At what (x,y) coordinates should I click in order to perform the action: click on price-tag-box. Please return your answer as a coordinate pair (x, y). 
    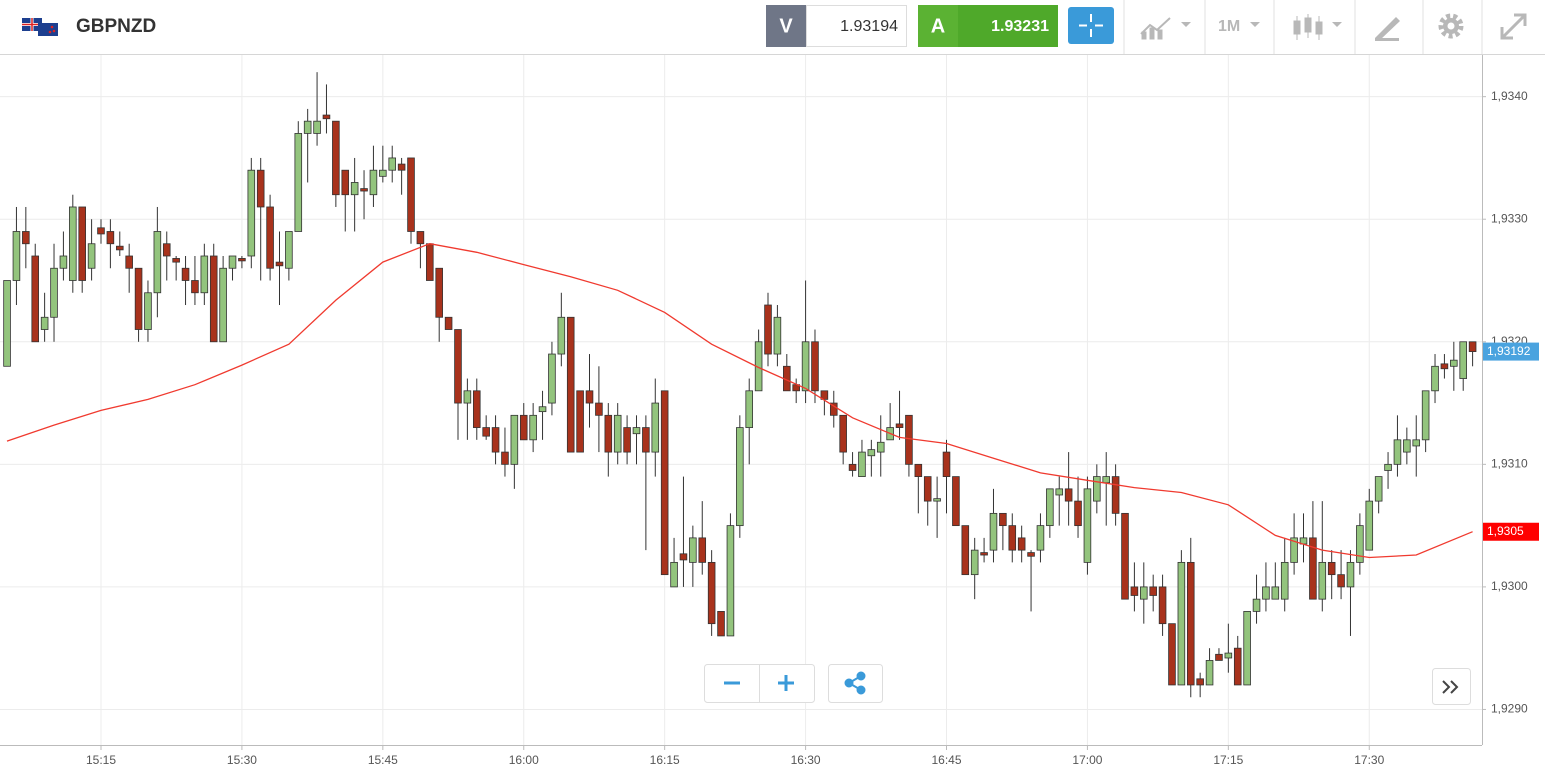
    Looking at the image, I should click on (1511, 351).